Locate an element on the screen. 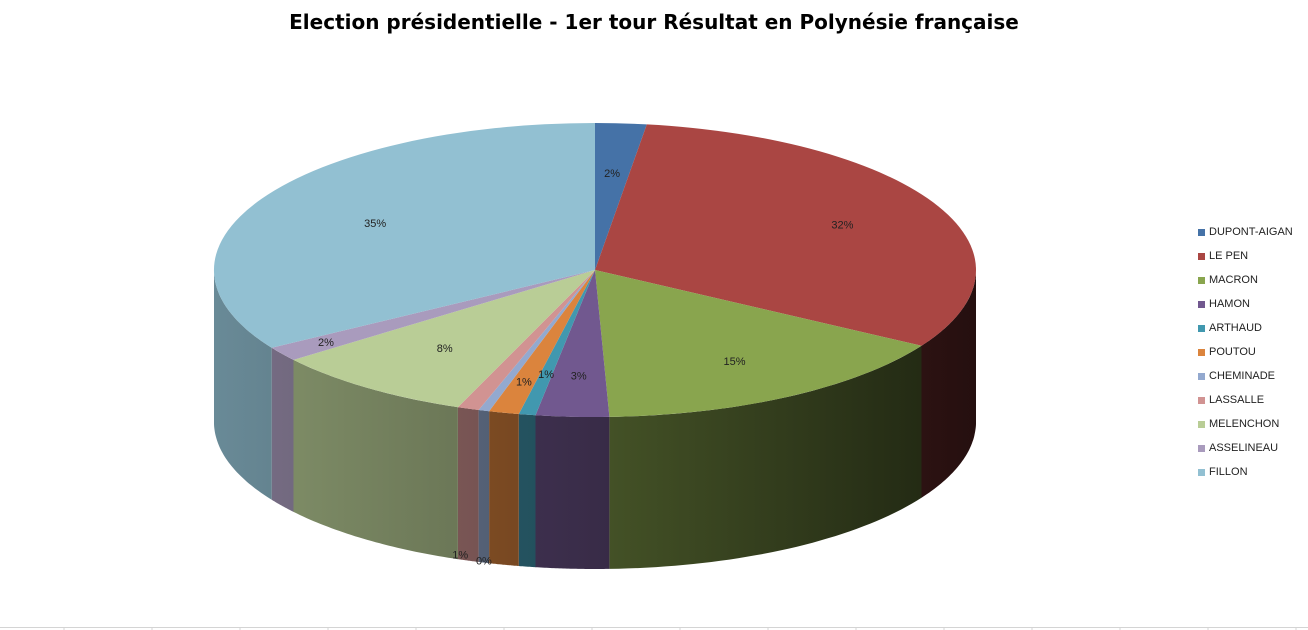 The height and width of the screenshot is (630, 1308). legend-label: LE PEN is located at coordinates (1229, 256).